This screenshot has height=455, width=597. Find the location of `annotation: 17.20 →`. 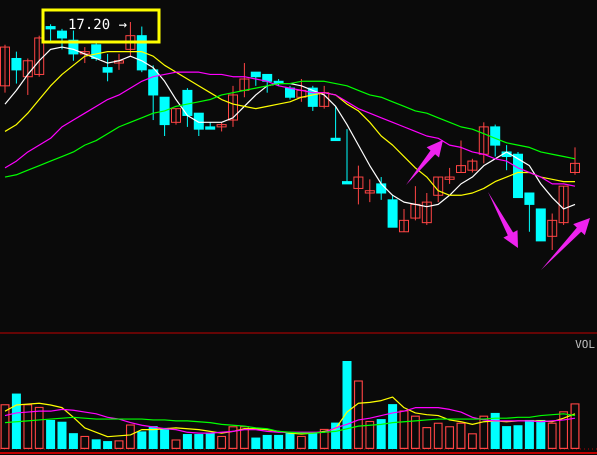

annotation: 17.20 → is located at coordinates (98, 25).